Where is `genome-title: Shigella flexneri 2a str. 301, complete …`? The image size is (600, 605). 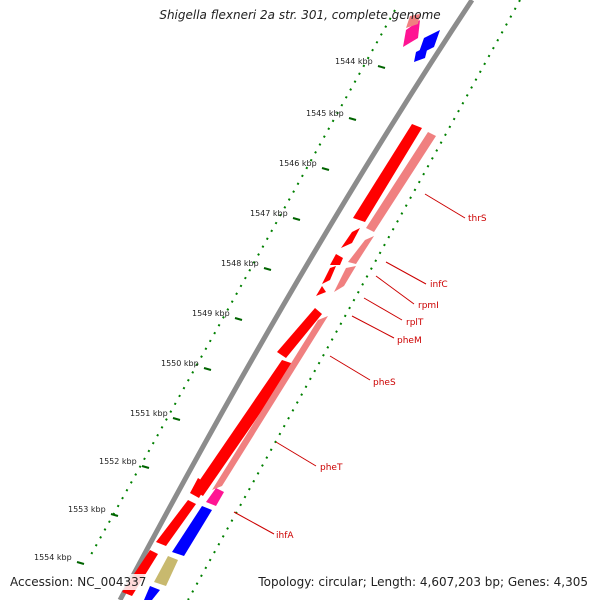 genome-title: Shigella flexneri 2a str. 301, complete … is located at coordinates (300, 15).